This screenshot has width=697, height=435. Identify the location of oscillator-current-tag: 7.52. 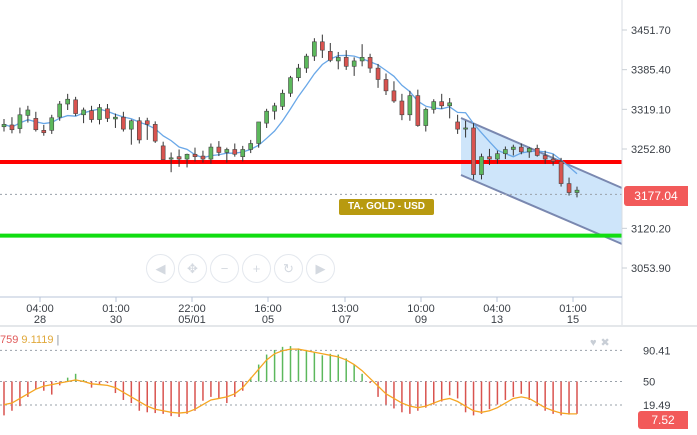
(663, 420).